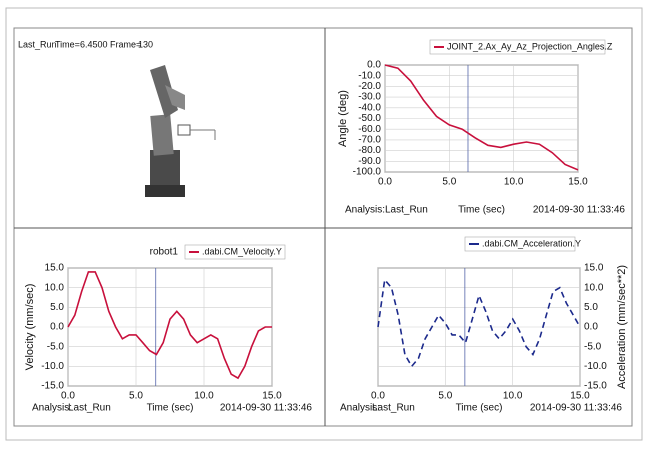  Describe the element at coordinates (622, 327) in the screenshot. I see `y-axis-label: Acceleration (mm/sec**2)` at that location.